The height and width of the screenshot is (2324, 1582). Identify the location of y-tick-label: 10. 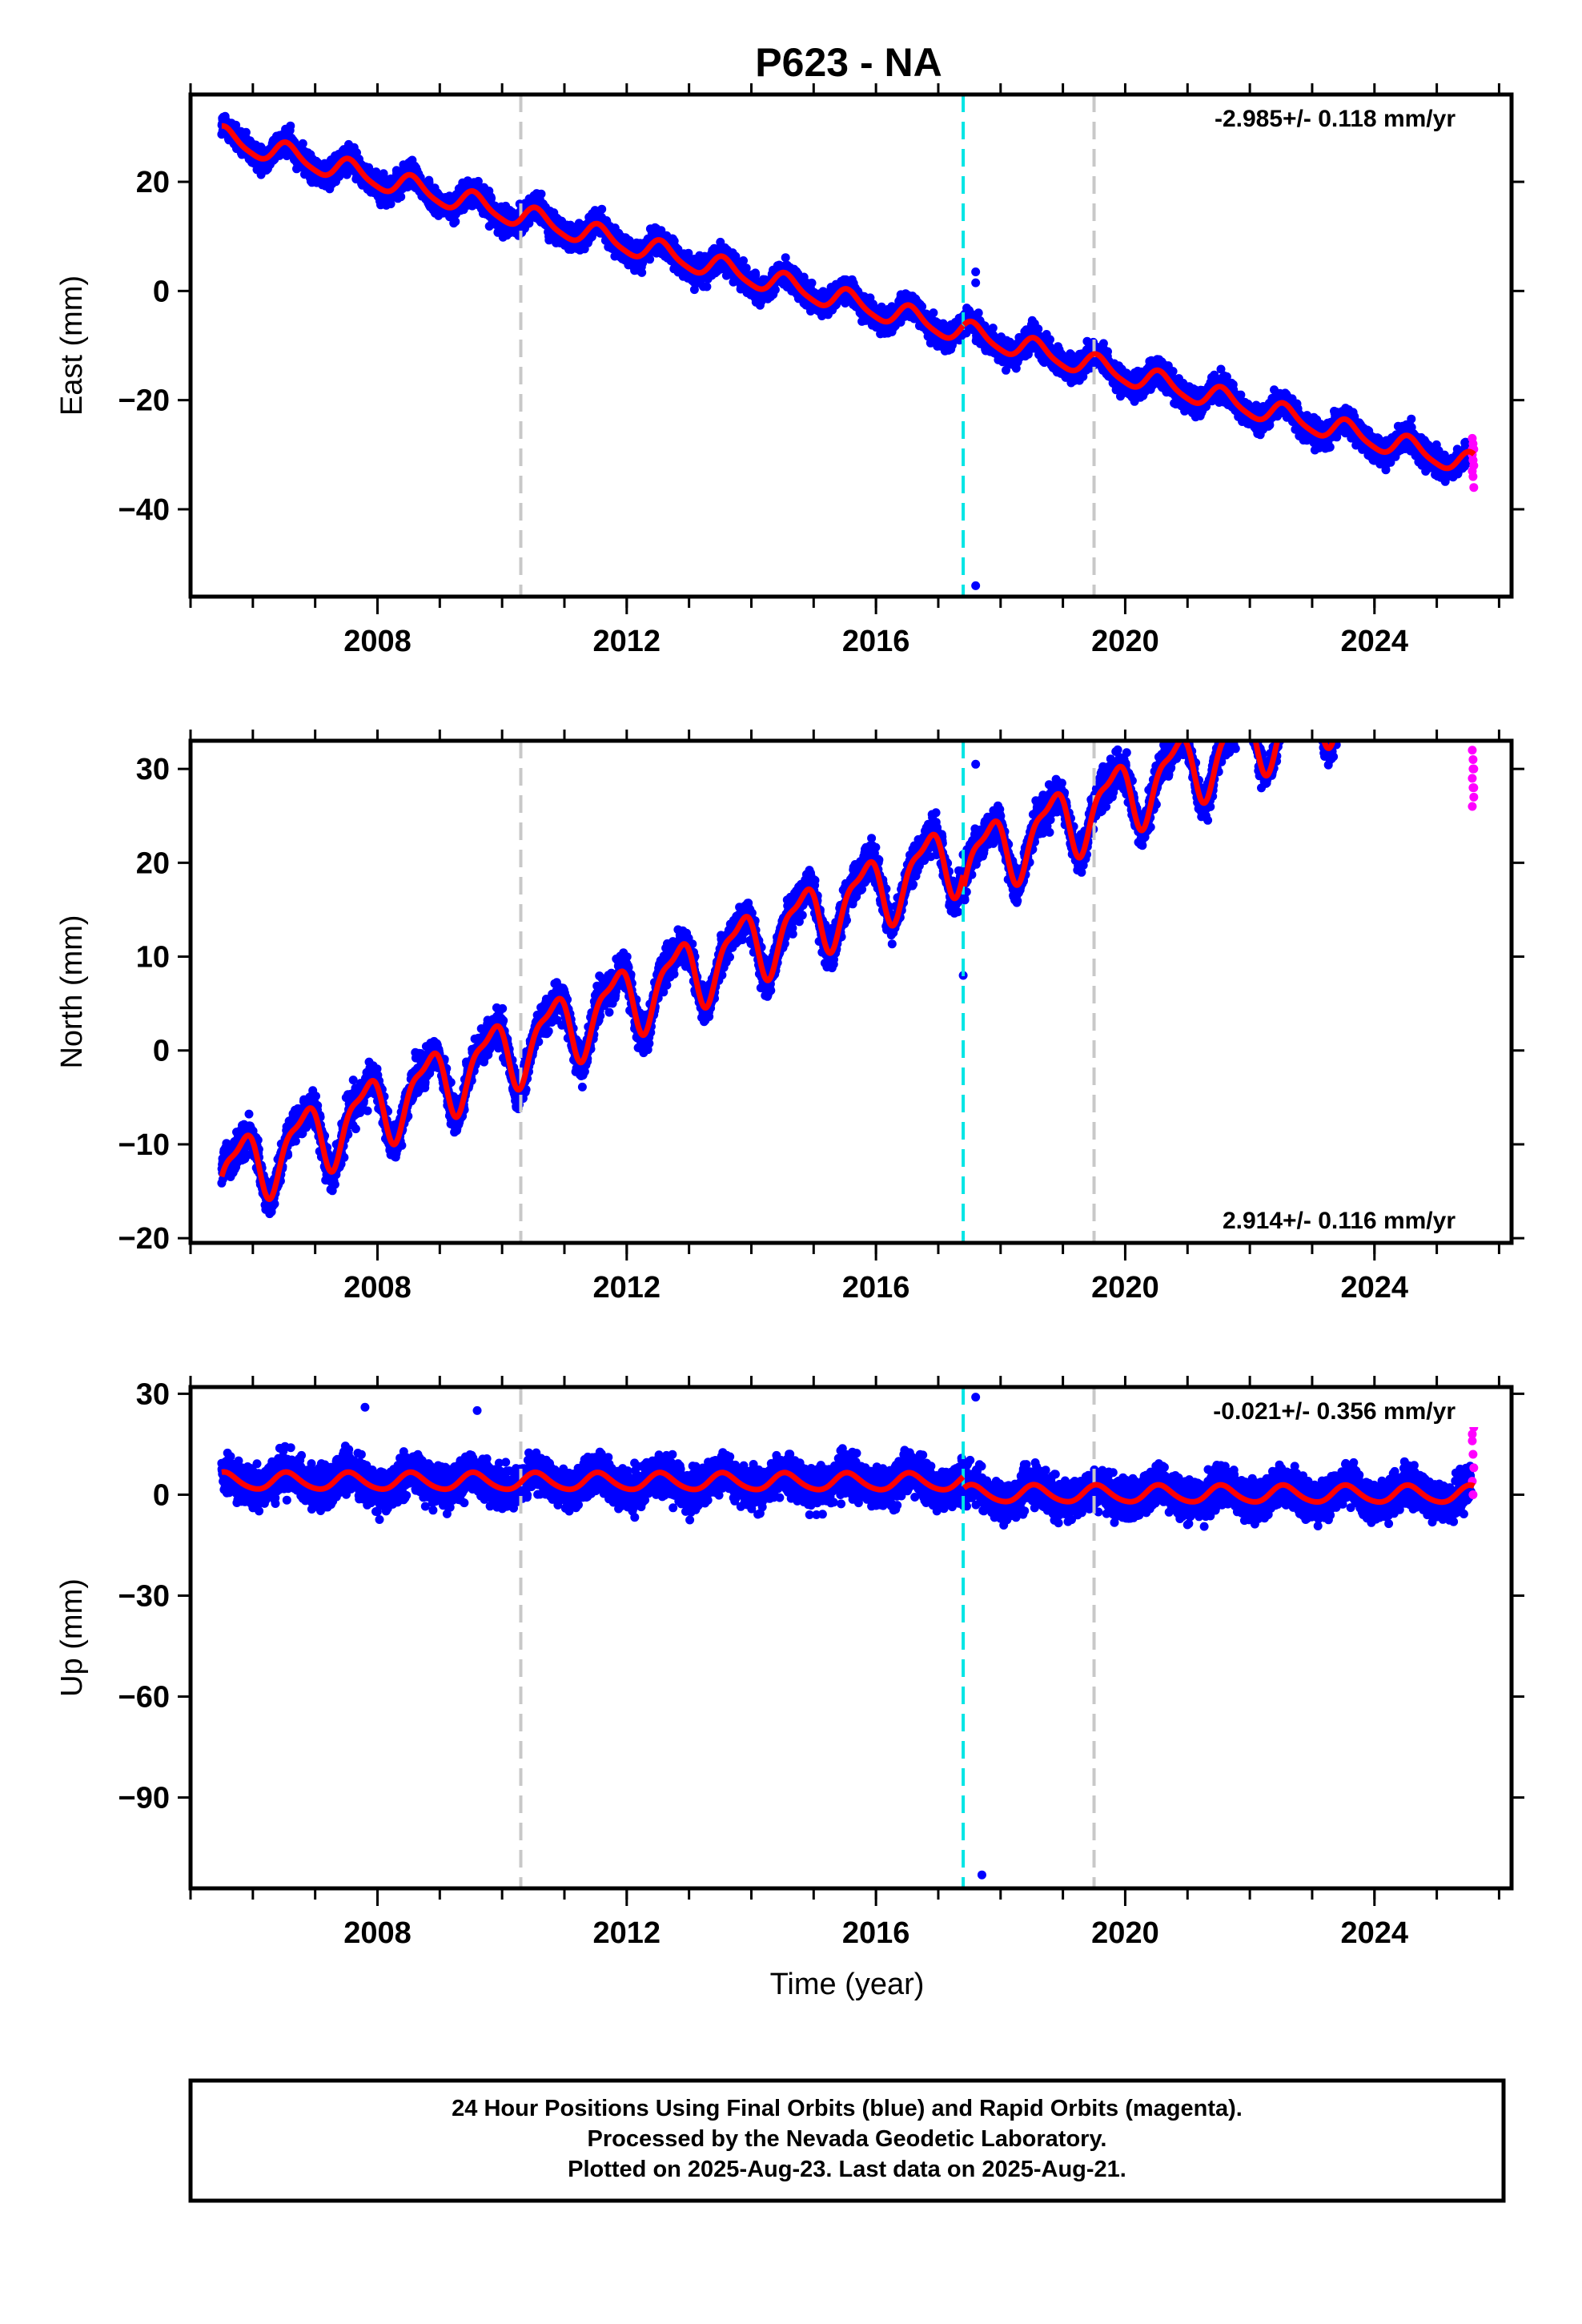
(153, 958).